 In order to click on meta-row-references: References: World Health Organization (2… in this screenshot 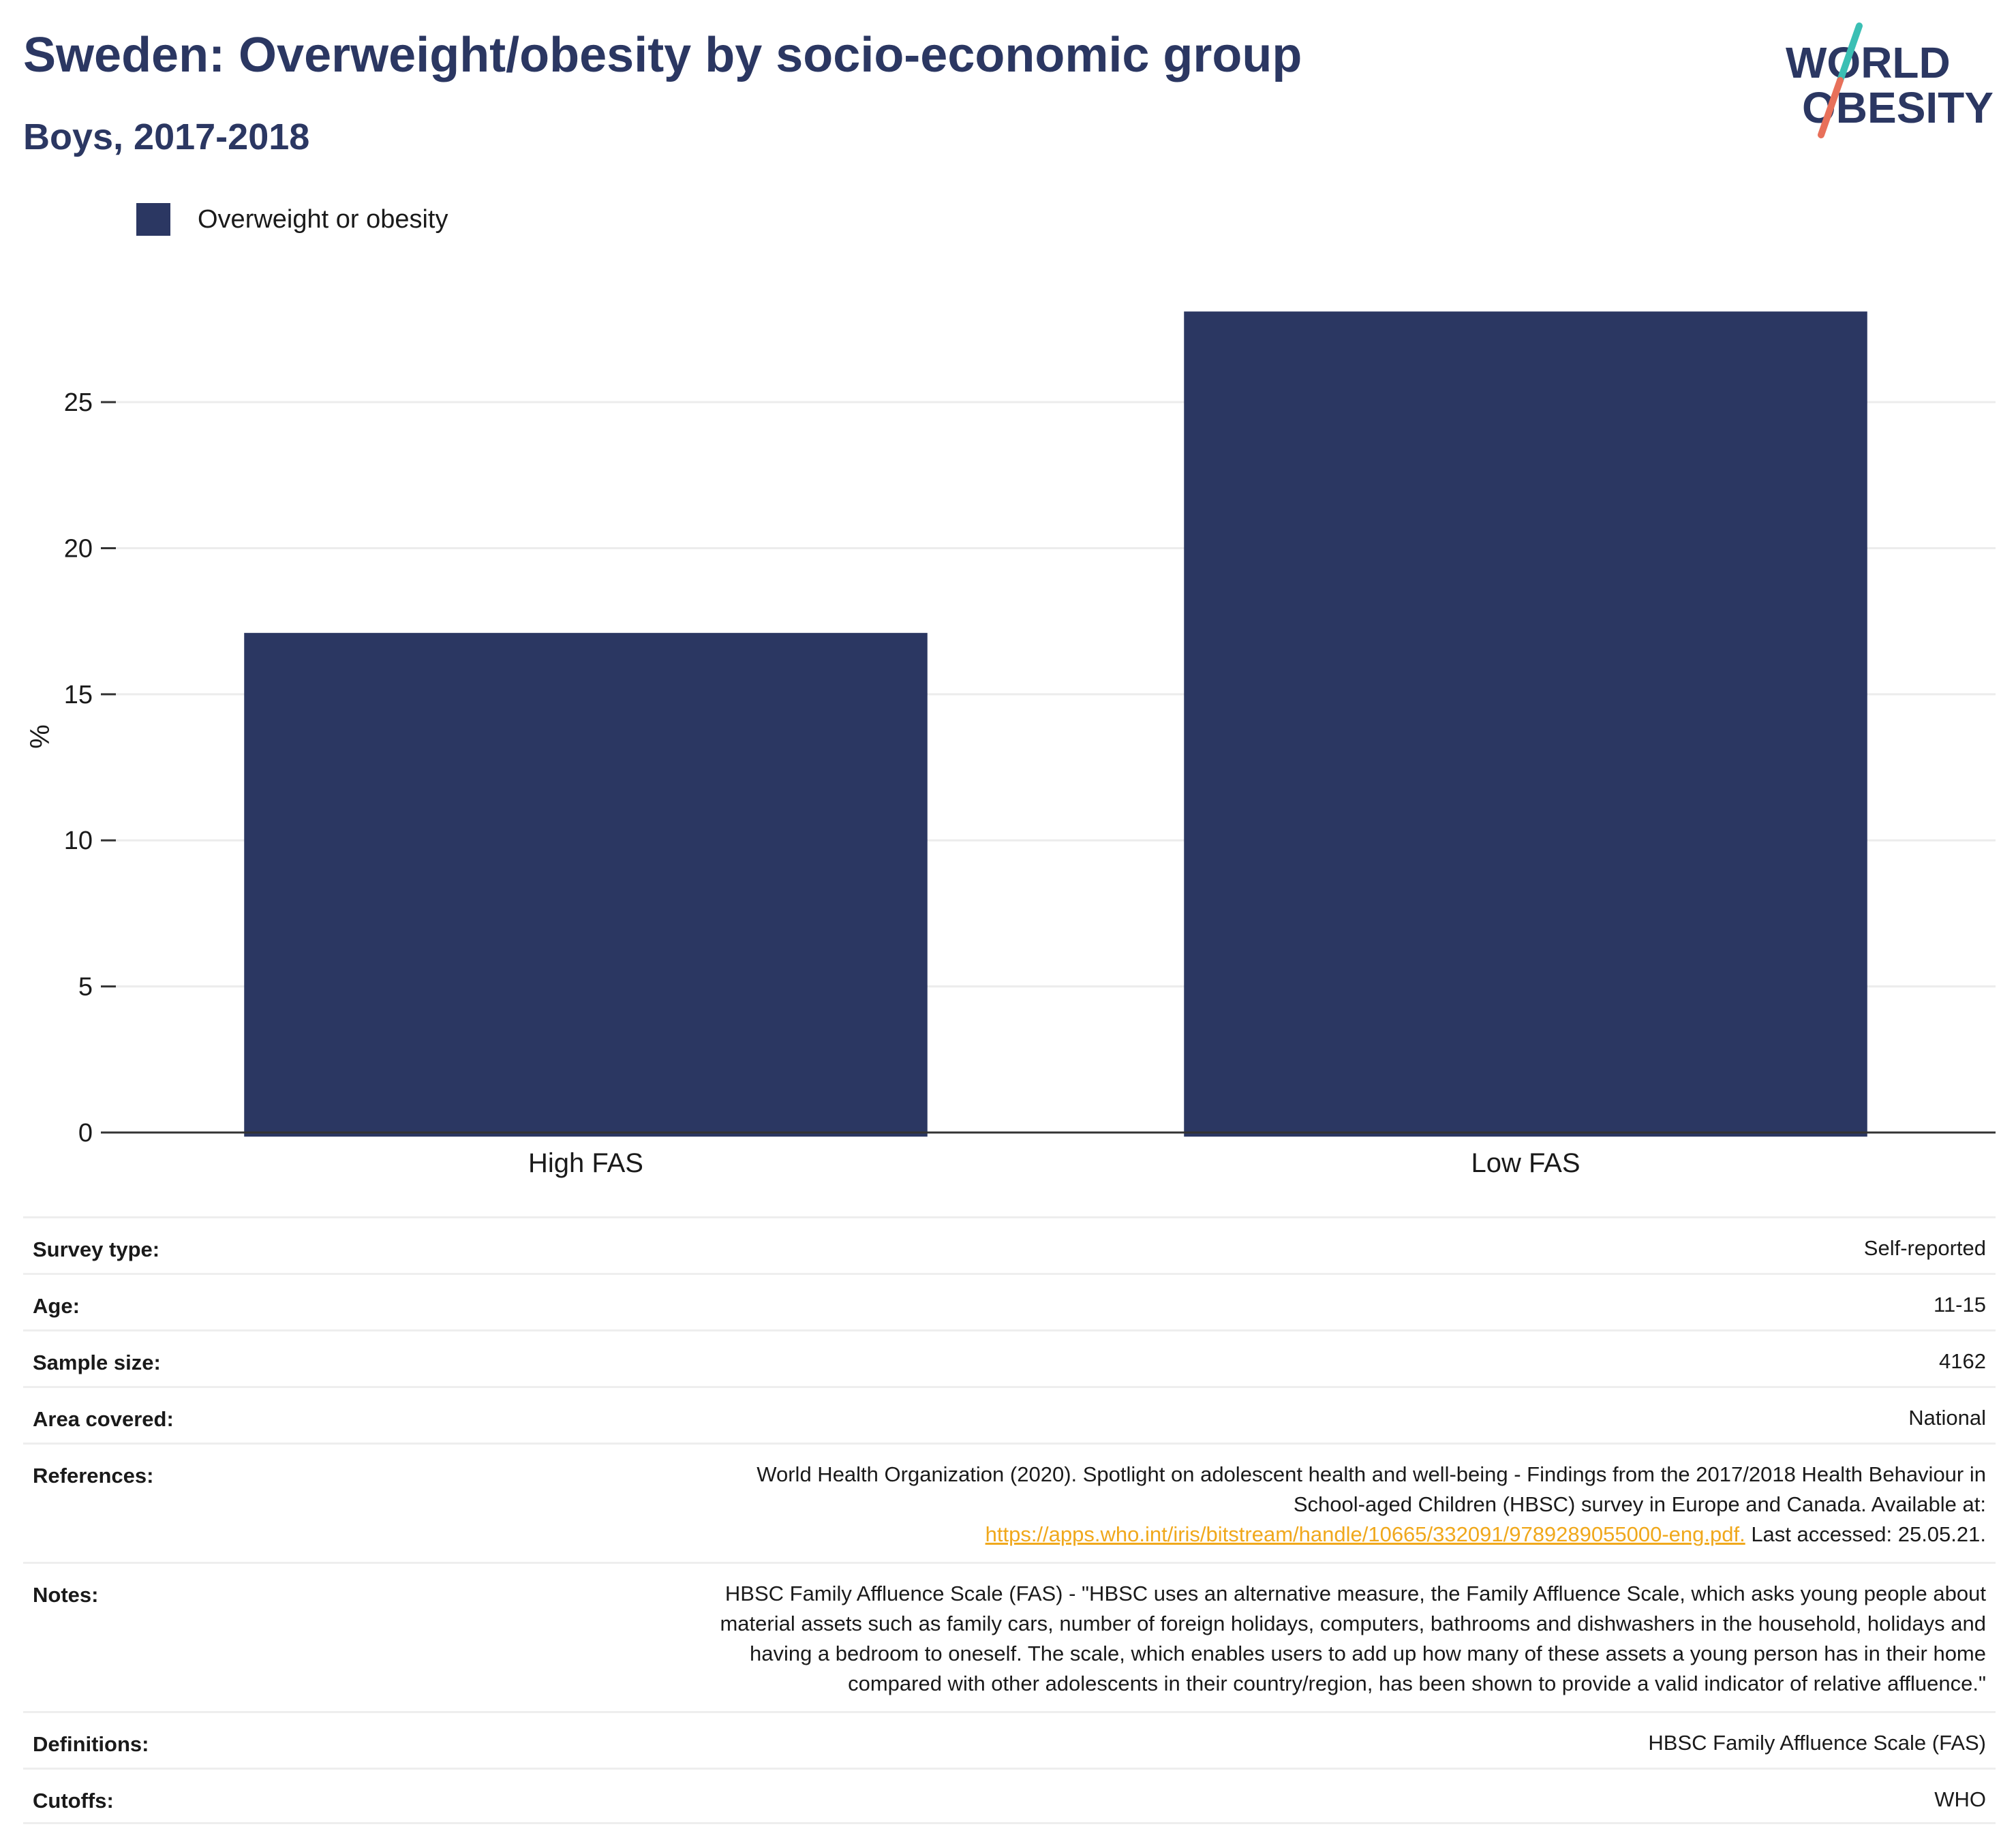, I will do `click(1009, 1502)`.